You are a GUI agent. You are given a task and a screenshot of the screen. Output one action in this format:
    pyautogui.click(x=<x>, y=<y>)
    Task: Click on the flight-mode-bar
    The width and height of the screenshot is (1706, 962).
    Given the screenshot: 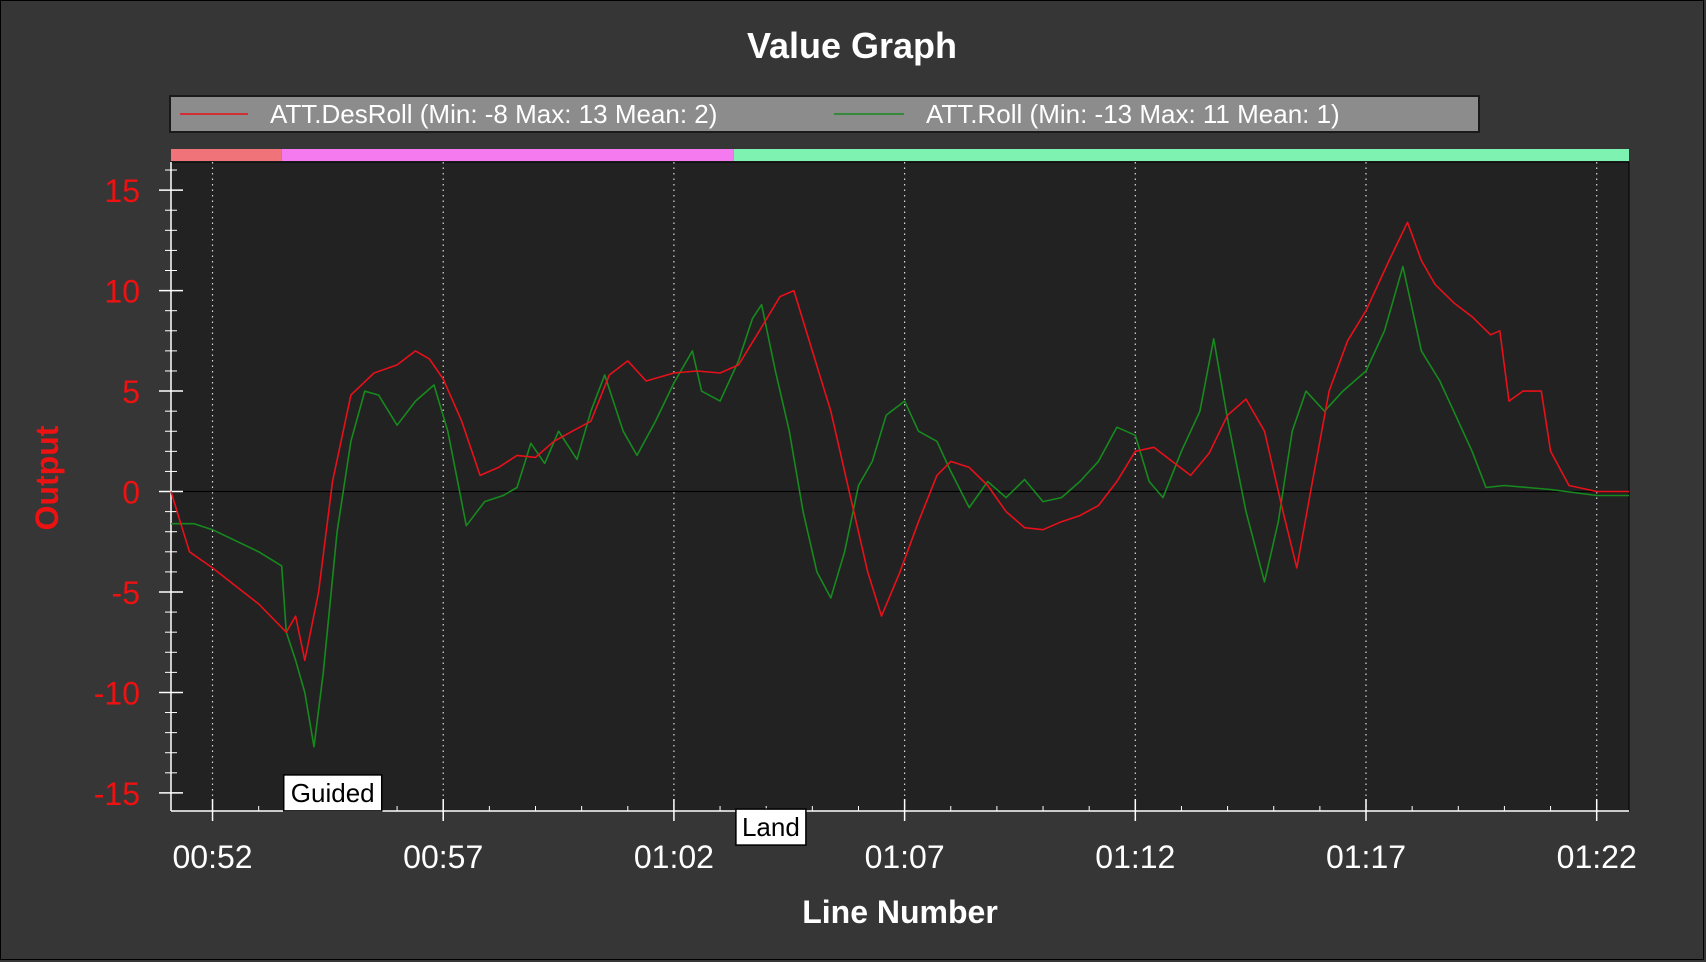 What is the action you would take?
    pyautogui.click(x=900, y=155)
    